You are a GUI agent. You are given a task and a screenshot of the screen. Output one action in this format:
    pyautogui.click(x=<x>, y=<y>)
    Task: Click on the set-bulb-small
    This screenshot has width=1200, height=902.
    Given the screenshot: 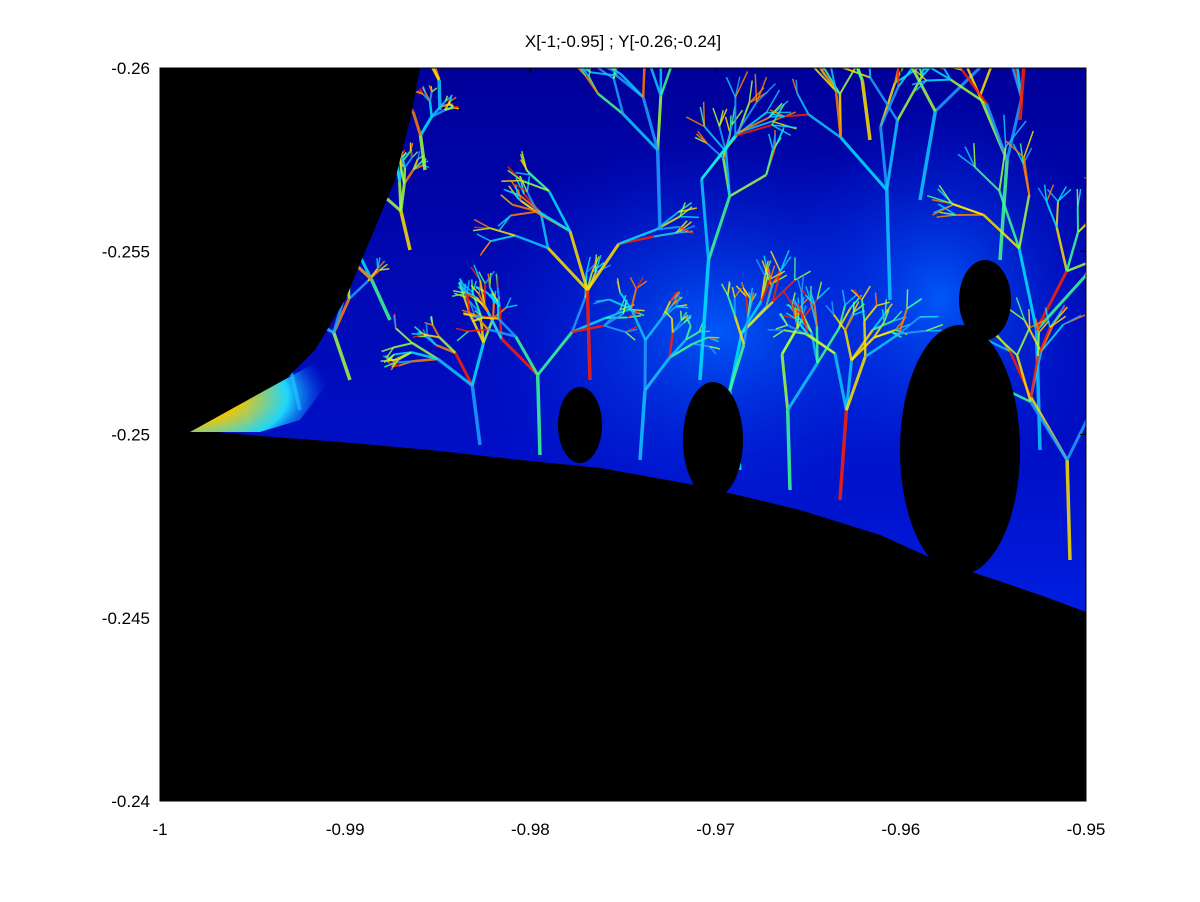 What is the action you would take?
    pyautogui.click(x=580, y=425)
    